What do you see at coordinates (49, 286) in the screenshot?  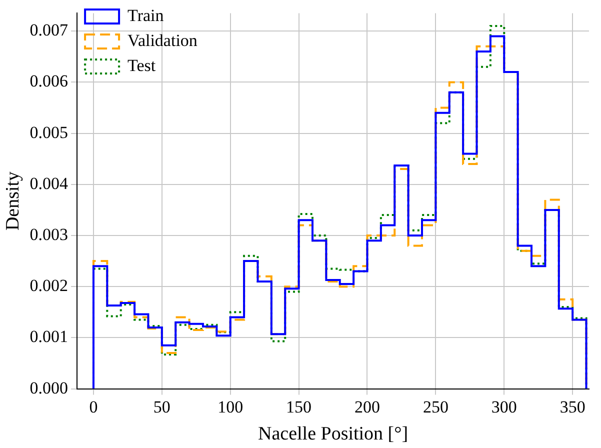 I see `y-tick-label: 0.002` at bounding box center [49, 286].